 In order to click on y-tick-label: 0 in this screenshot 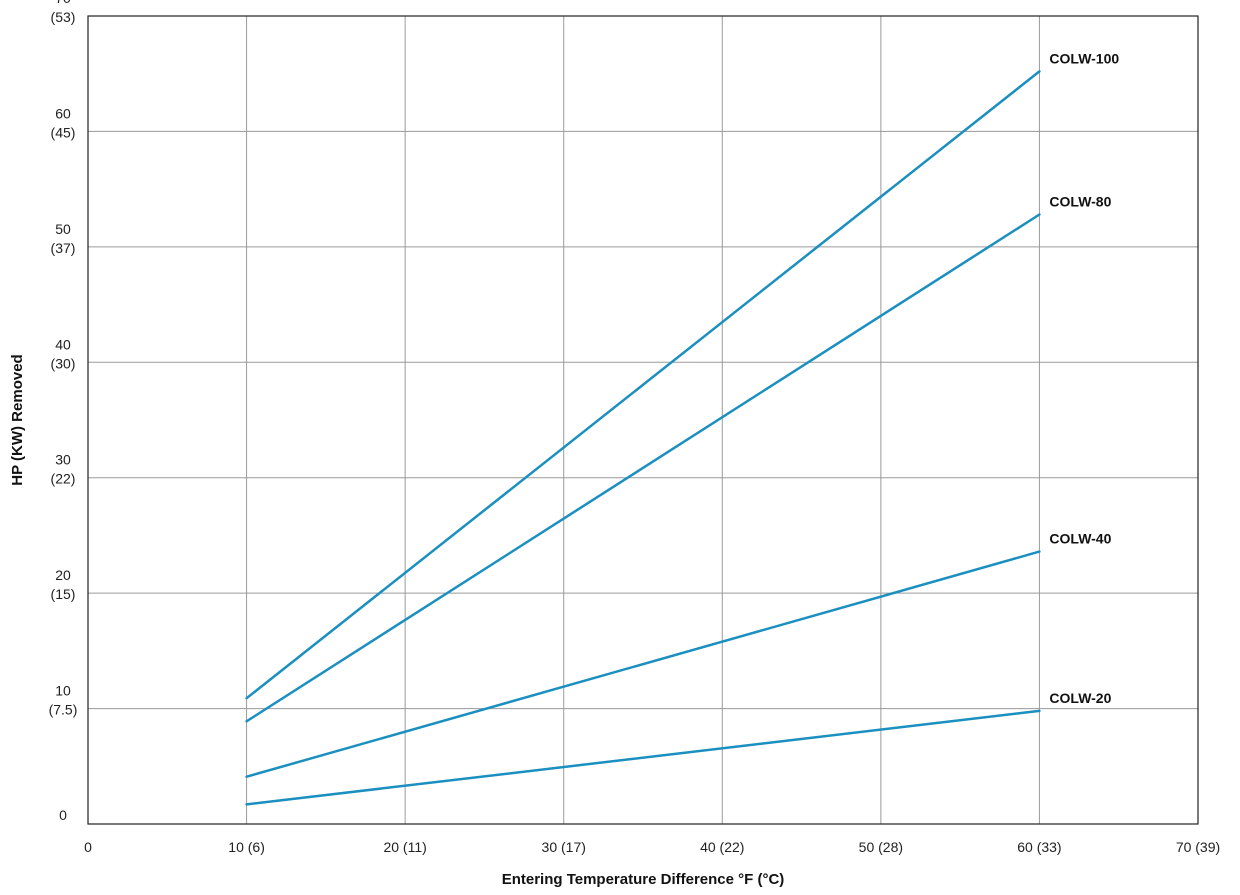, I will do `click(63, 815)`.